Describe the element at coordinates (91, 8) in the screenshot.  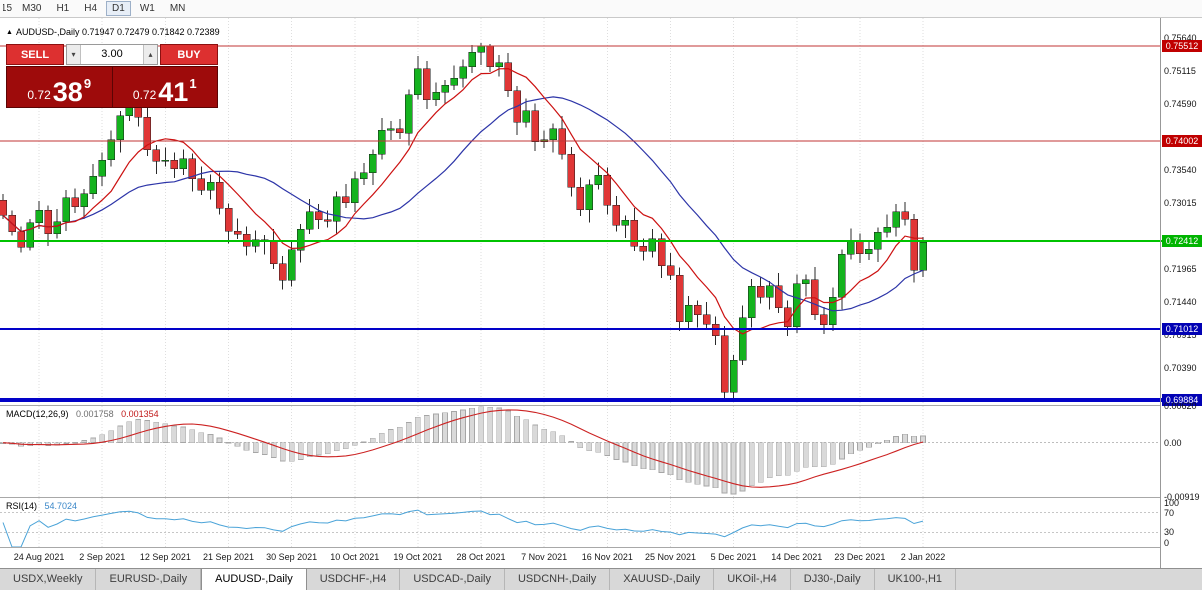
I see `timeframe-button-h4: H4` at that location.